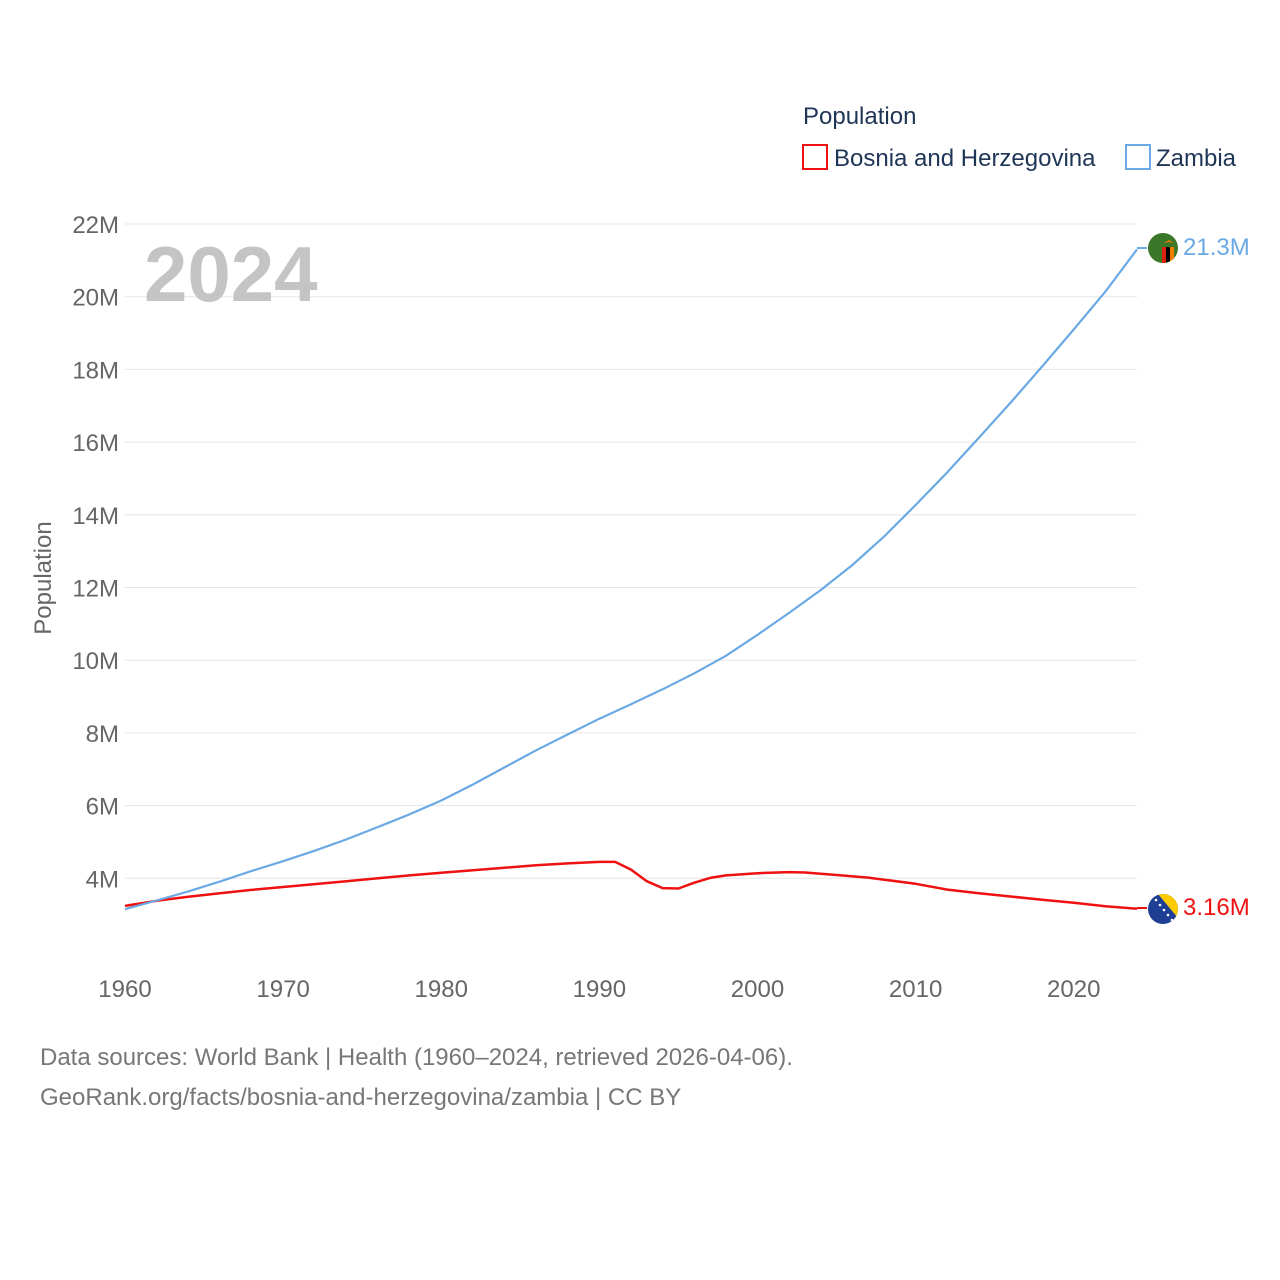 This screenshot has height=1280, width=1280. I want to click on legend-title: Population, so click(859, 116).